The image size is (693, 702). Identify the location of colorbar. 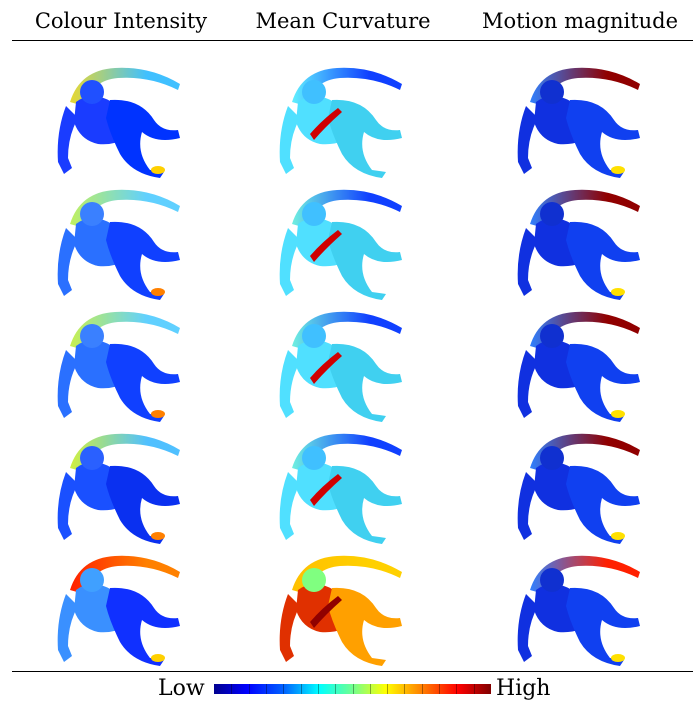
(352, 689).